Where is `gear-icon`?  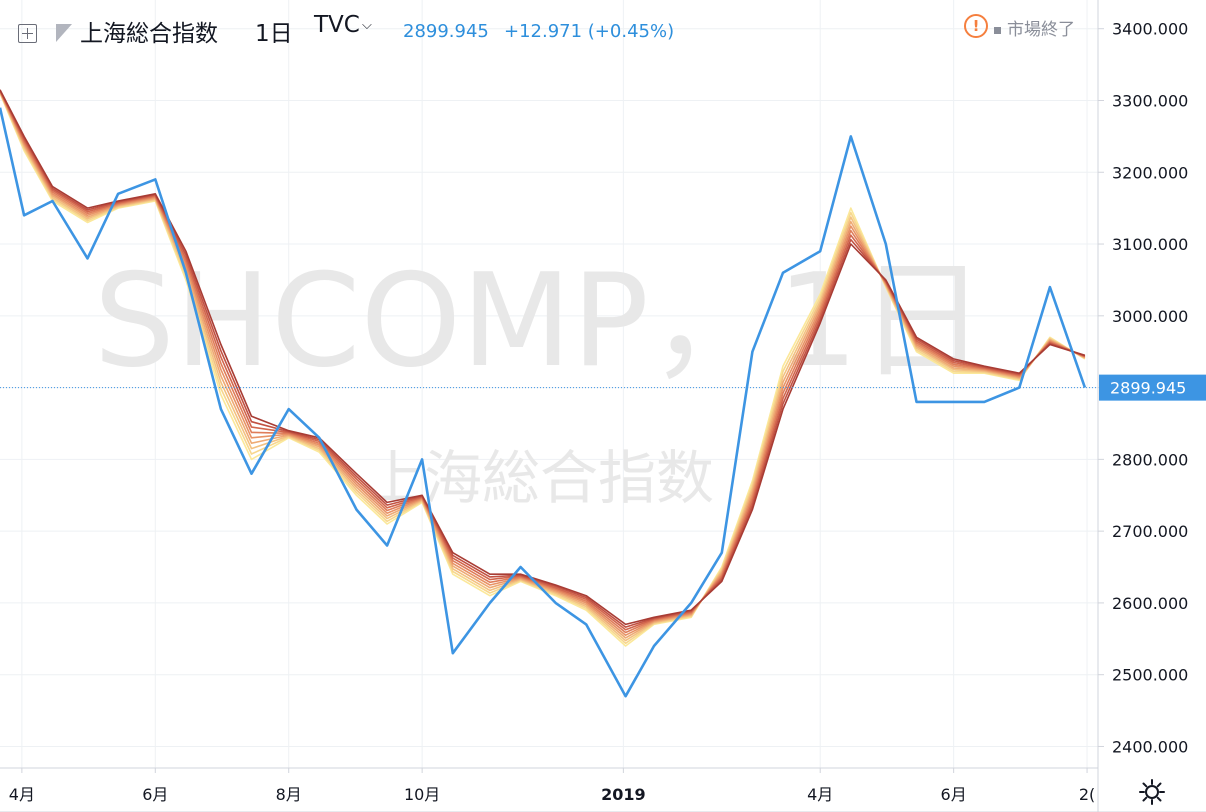
gear-icon is located at coordinates (1152, 792).